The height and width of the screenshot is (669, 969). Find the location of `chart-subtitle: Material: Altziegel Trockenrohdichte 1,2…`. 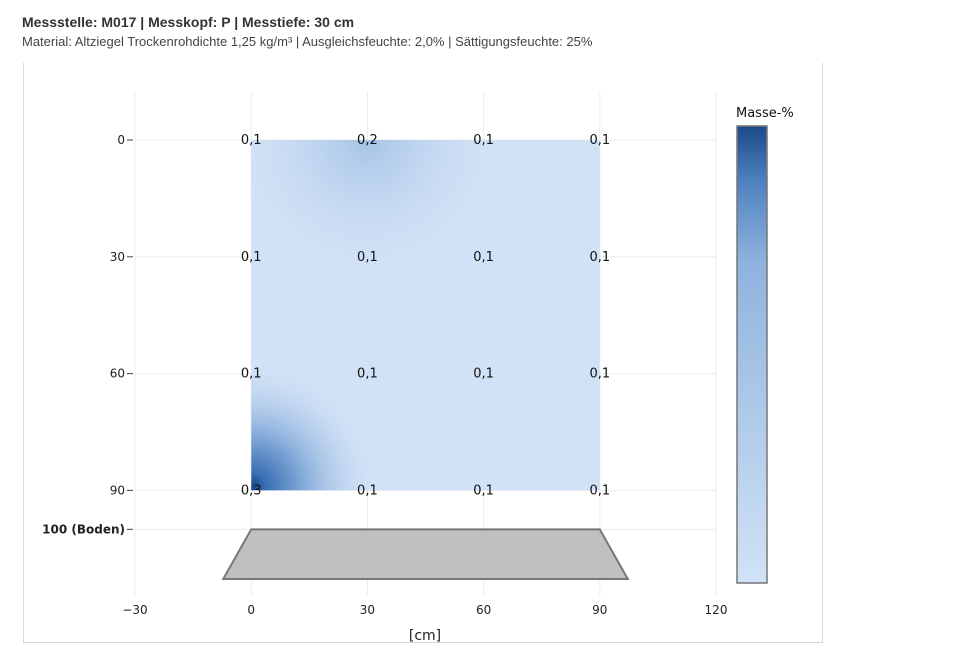

chart-subtitle: Material: Altziegel Trockenrohdichte 1,2… is located at coordinates (307, 41).